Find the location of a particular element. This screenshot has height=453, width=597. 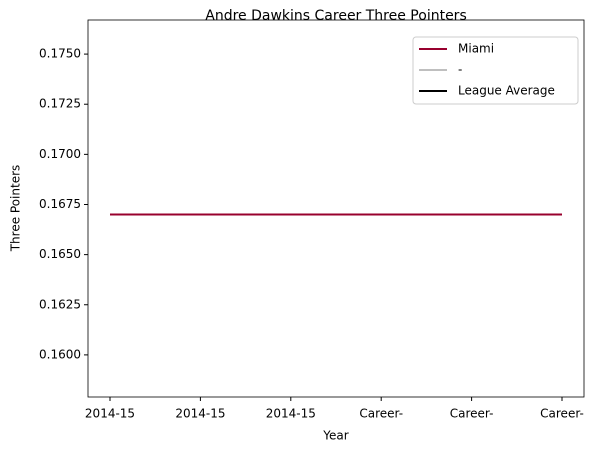

y-tick-label: 0.1700 is located at coordinates (60, 154).